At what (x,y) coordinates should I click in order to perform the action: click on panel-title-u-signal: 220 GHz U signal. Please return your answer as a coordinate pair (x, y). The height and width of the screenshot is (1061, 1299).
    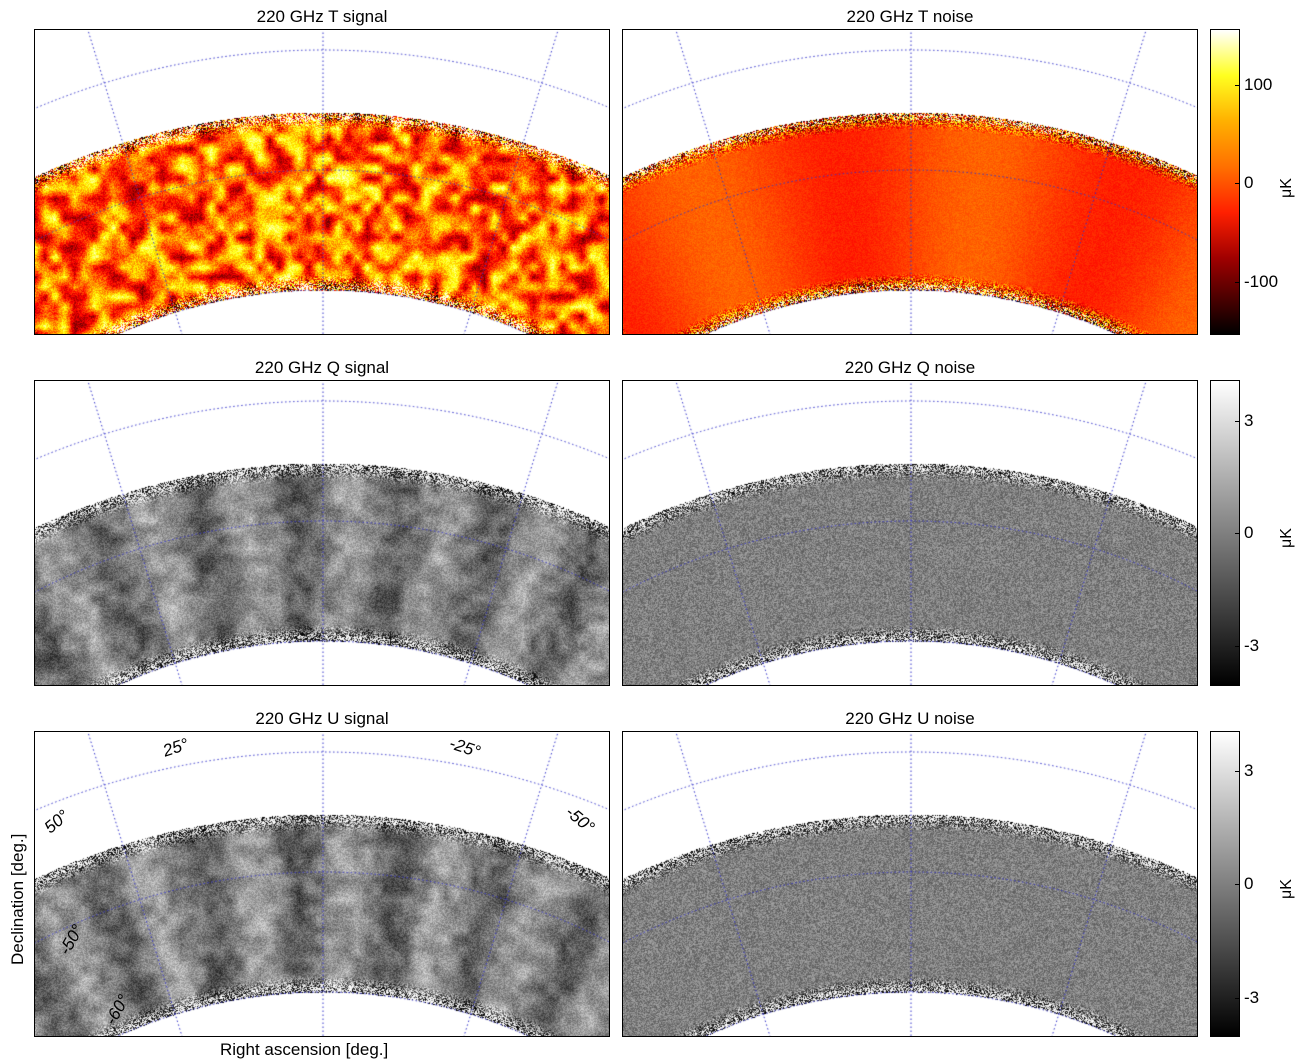
    Looking at the image, I should click on (322, 718).